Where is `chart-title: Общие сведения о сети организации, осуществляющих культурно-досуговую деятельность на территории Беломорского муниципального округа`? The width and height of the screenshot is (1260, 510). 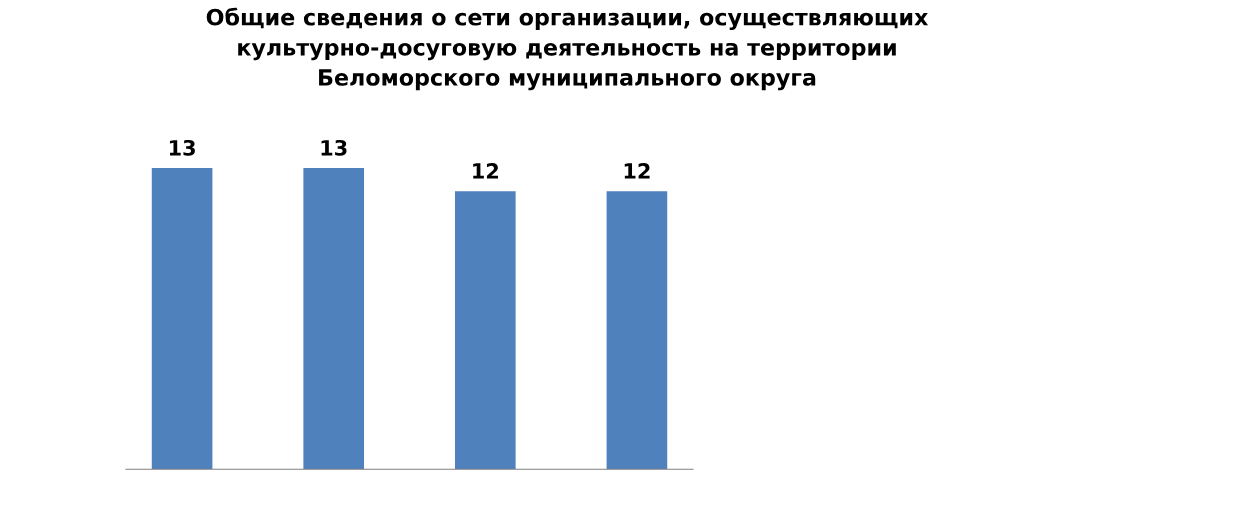 chart-title: Общие сведения о сети организации, осуществляющих культурно-досуговую деятельность на территории Беломорского муниципального округа is located at coordinates (567, 49).